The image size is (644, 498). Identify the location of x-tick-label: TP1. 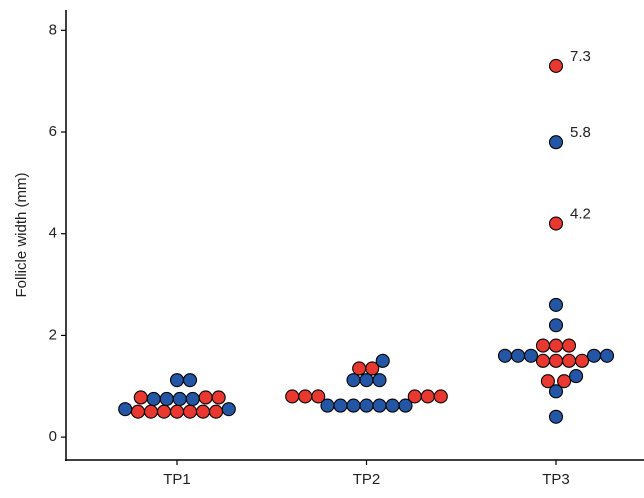
(177, 479).